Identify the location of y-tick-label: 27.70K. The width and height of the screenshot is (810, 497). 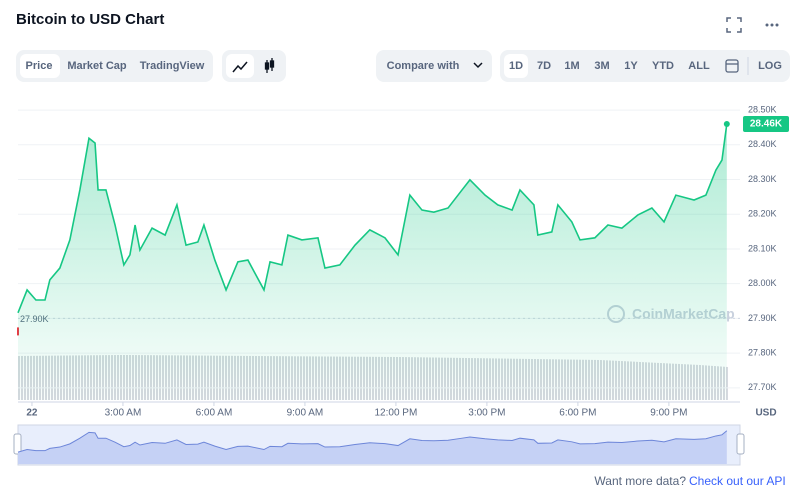
(762, 387).